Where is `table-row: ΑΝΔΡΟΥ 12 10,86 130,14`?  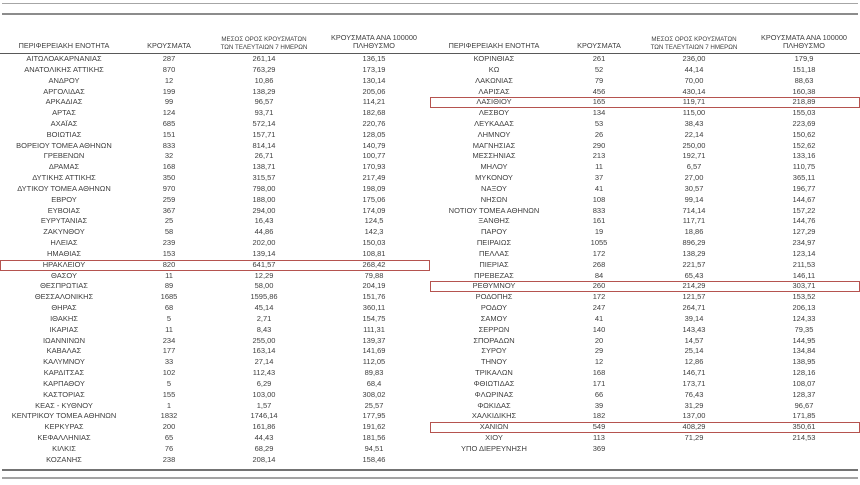 table-row: ΑΝΔΡΟΥ 12 10,86 130,14 is located at coordinates (215, 81).